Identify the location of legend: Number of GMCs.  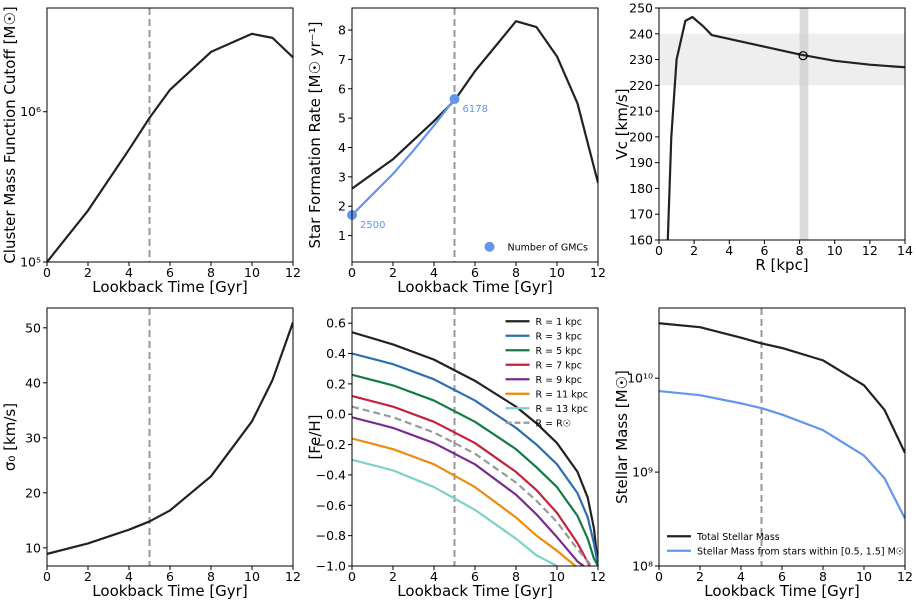
(536, 247).